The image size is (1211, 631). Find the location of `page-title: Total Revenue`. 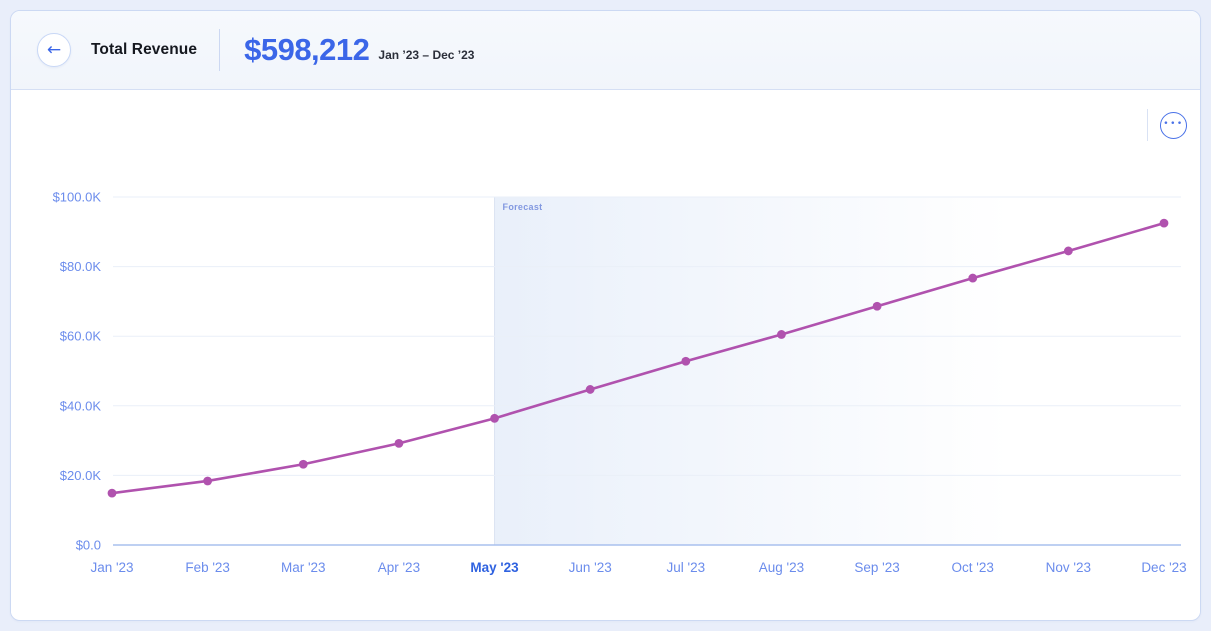

page-title: Total Revenue is located at coordinates (144, 49).